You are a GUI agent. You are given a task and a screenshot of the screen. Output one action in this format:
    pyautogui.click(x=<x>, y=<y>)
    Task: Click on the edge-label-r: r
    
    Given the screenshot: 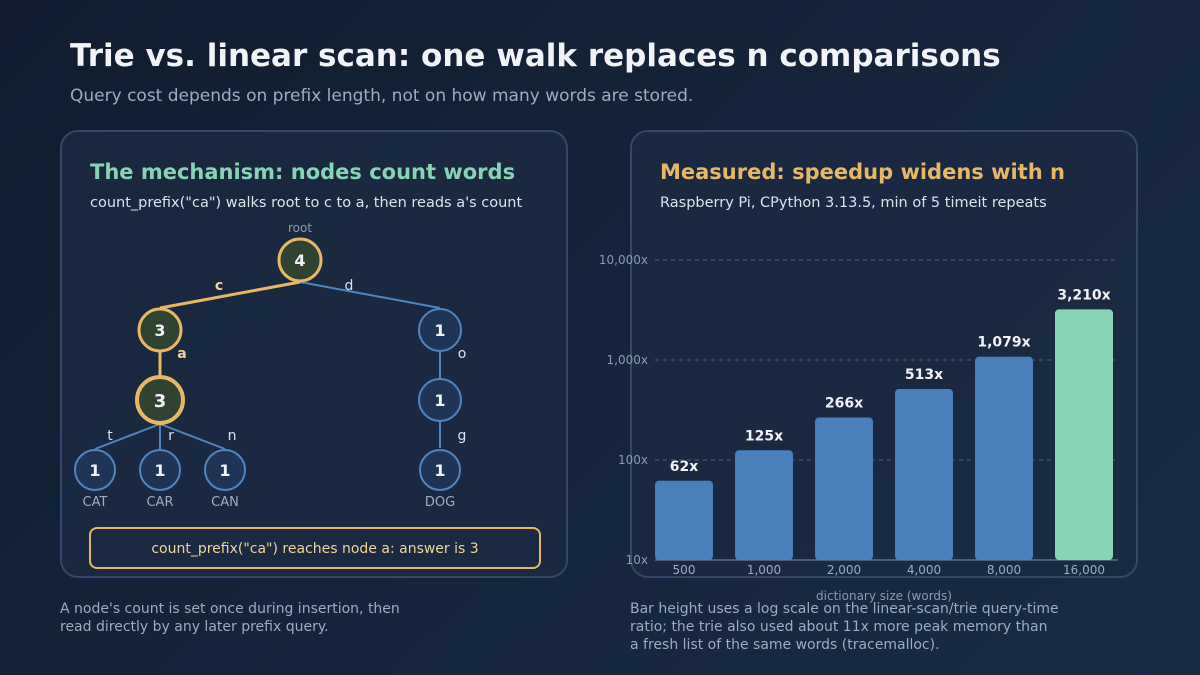 What is the action you would take?
    pyautogui.click(x=171, y=436)
    